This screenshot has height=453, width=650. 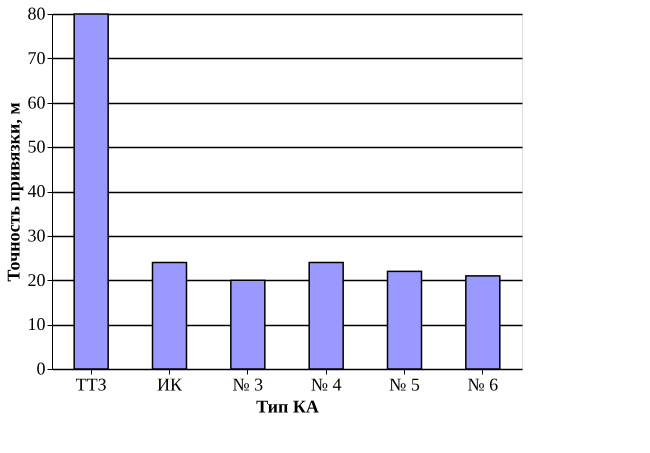 I want to click on x-tick-label: ТТЗ, so click(x=91, y=384).